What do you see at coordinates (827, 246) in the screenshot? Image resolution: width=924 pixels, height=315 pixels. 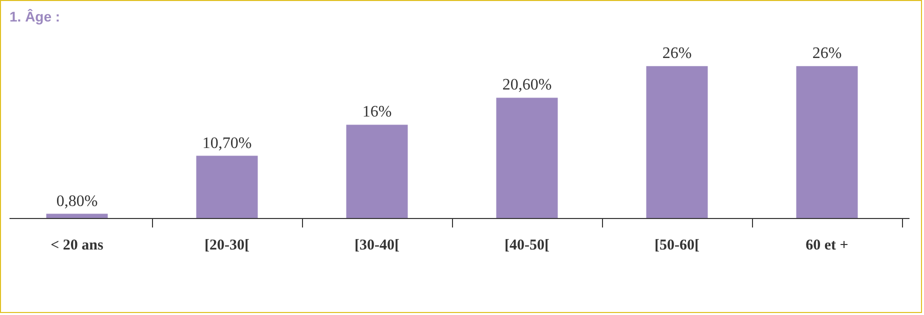 I see `x-tick-label: 60 et +` at bounding box center [827, 246].